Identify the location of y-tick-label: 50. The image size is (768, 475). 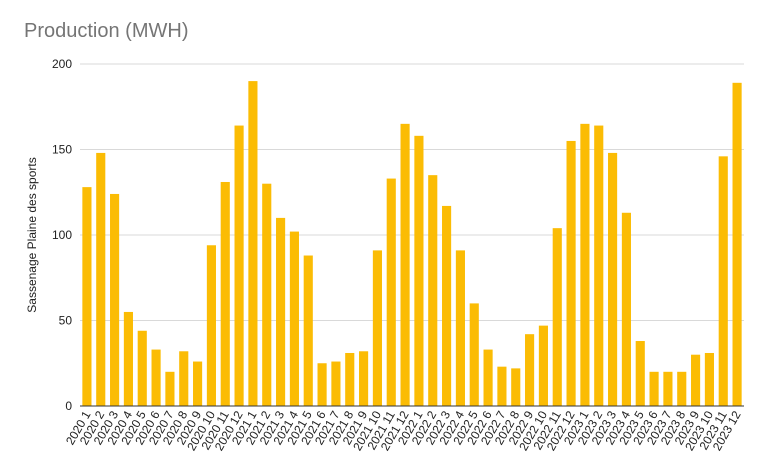
(66, 321).